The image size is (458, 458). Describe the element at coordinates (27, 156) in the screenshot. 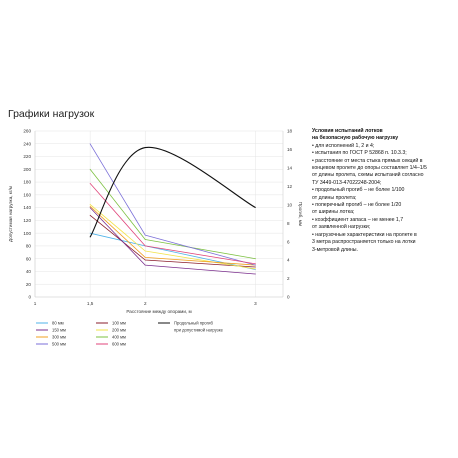

I see `y-tick-label: 220` at that location.